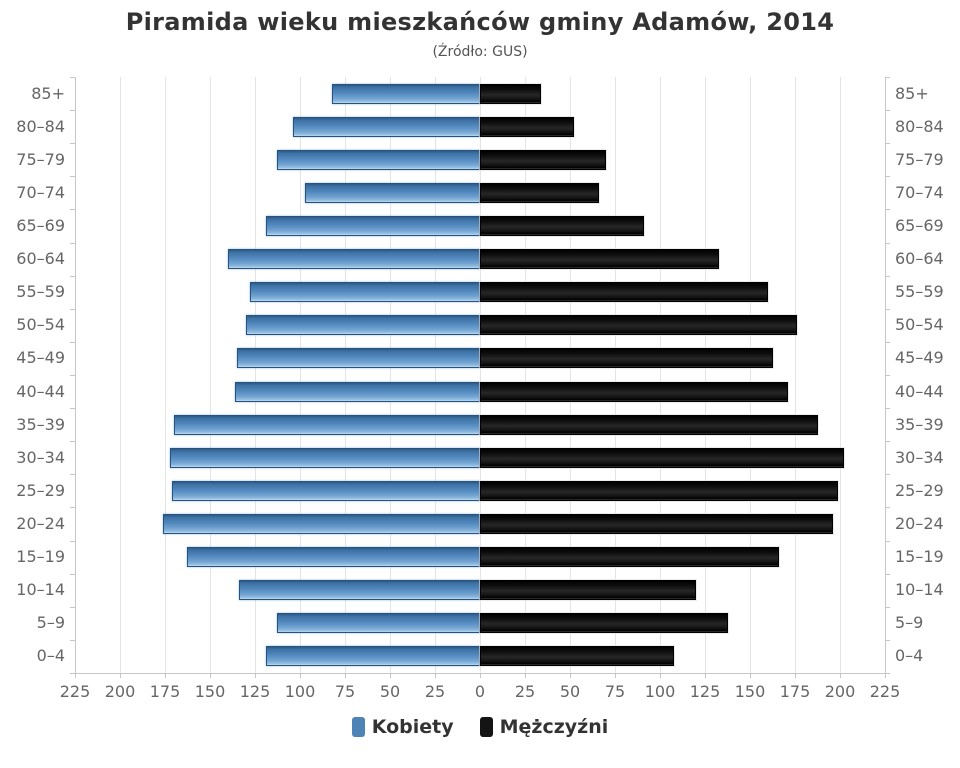 The image size is (960, 768). I want to click on age-label-left: 75–79, so click(40, 159).